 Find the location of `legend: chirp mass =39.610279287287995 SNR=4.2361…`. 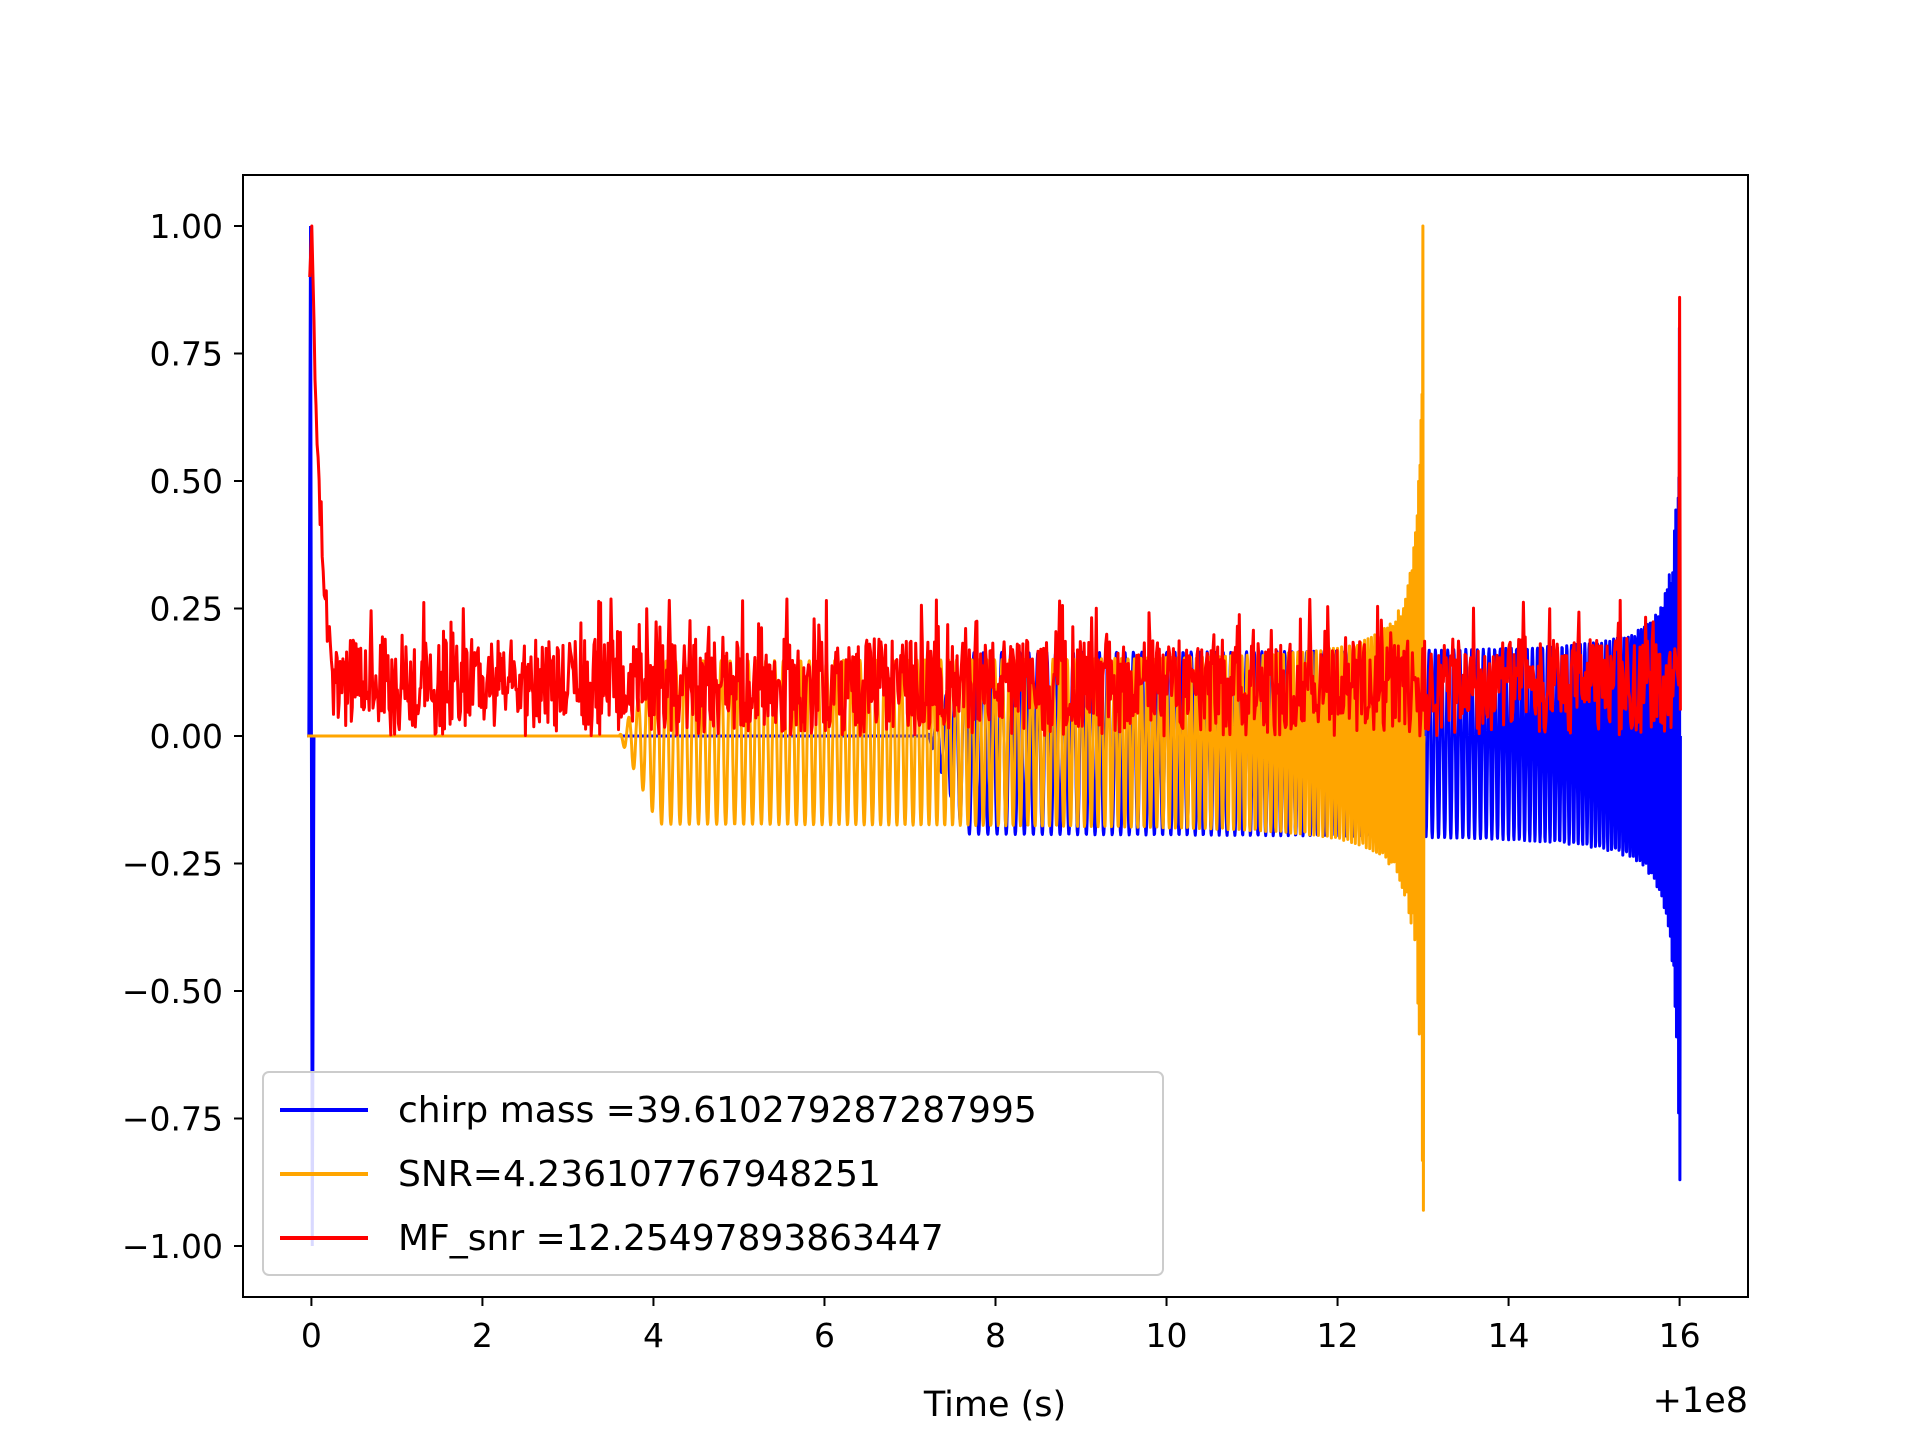

legend: chirp mass =39.610279287287995 SNR=4.2361… is located at coordinates (713, 1173).